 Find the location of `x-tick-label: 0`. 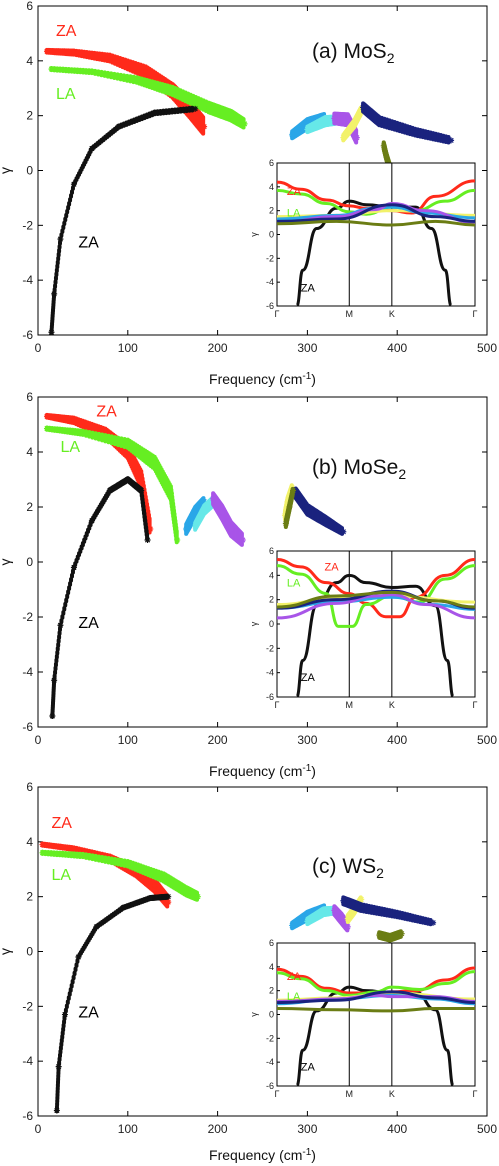

x-tick-label: 0 is located at coordinates (38, 1129).